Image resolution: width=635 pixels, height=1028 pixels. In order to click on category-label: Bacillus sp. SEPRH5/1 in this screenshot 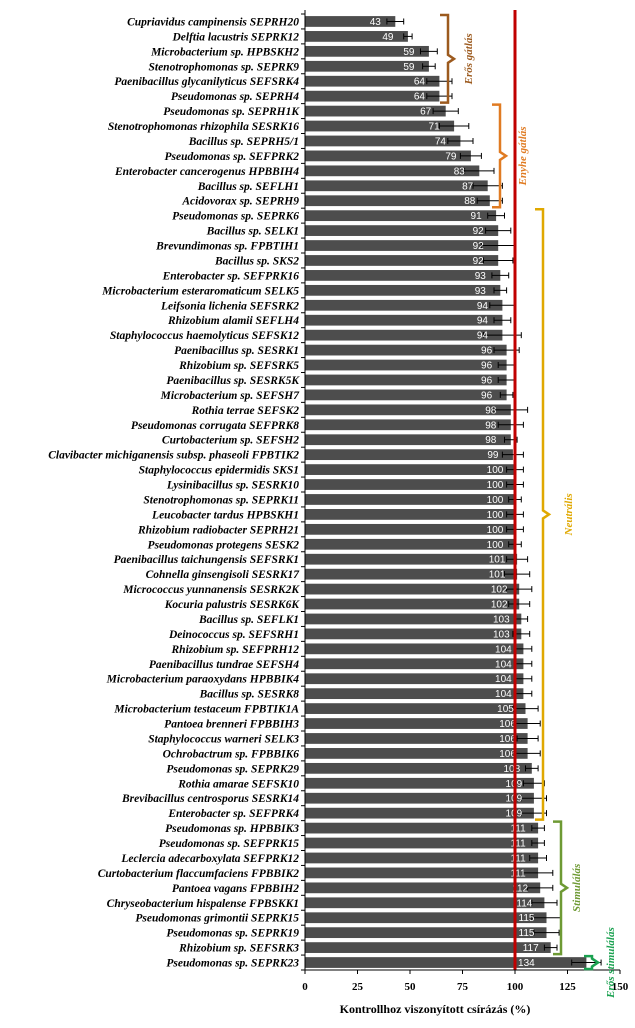, I will do `click(243, 142)`.